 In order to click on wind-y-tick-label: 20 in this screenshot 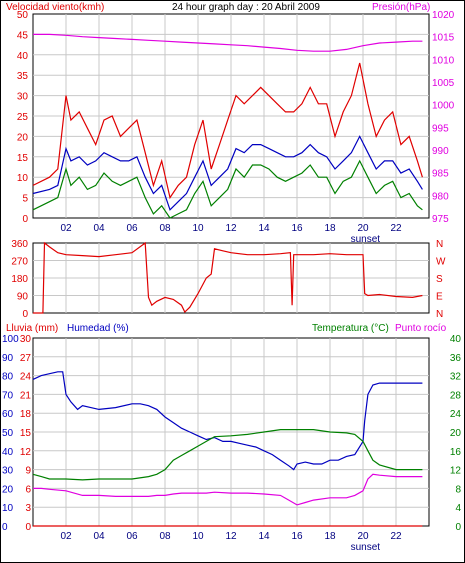, I will do `click(23, 137)`.